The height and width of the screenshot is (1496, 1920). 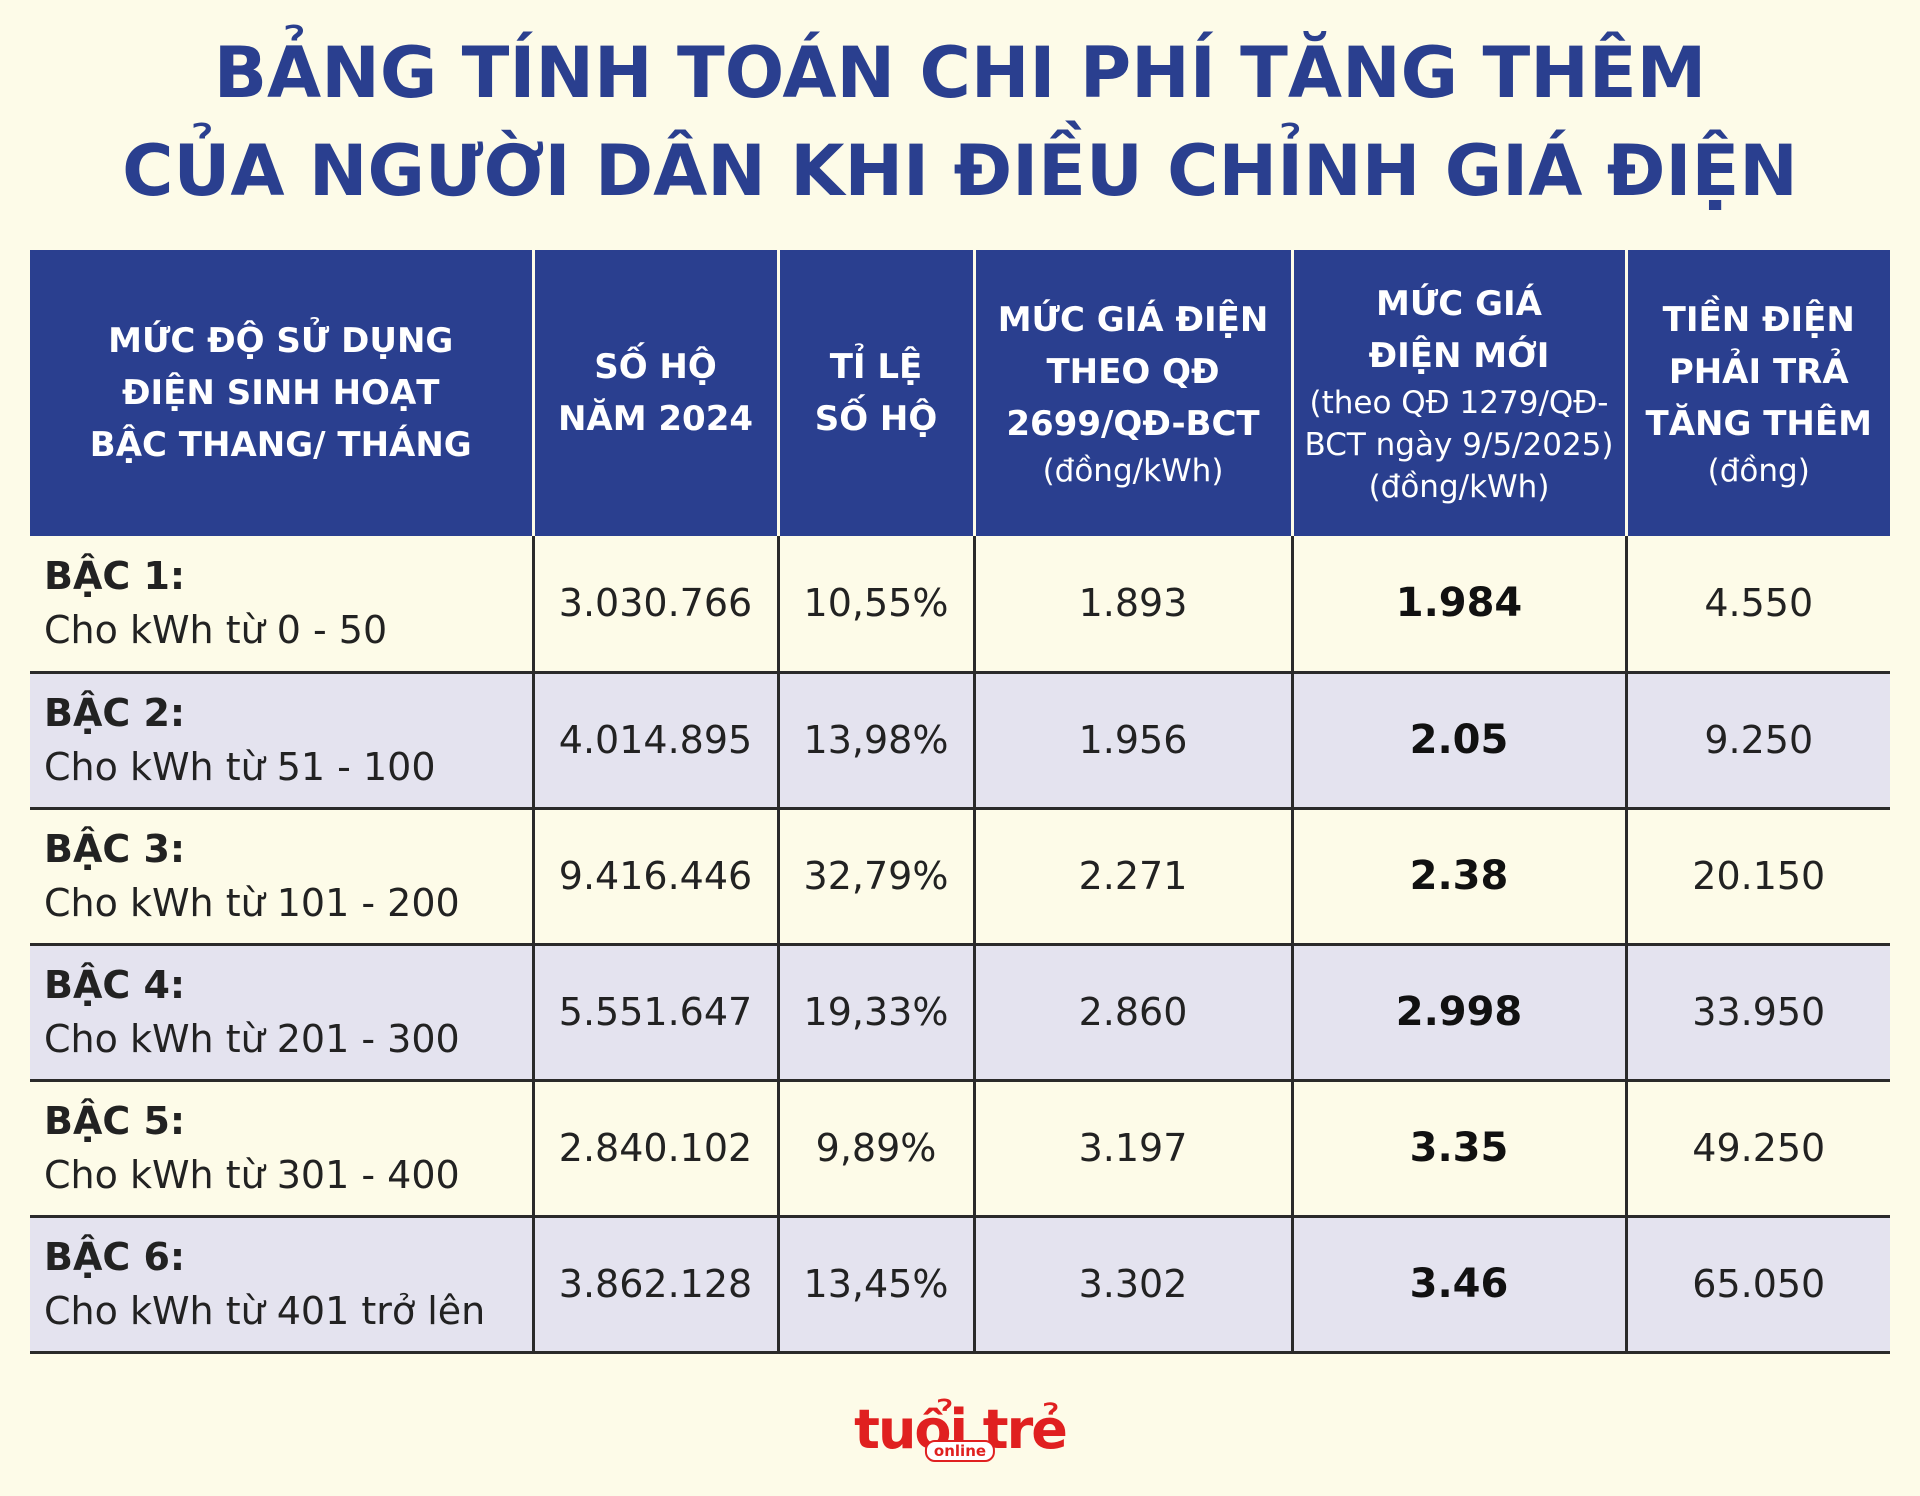 What do you see at coordinates (1133, 372) in the screenshot?
I see `header-line: THEO QĐ` at bounding box center [1133, 372].